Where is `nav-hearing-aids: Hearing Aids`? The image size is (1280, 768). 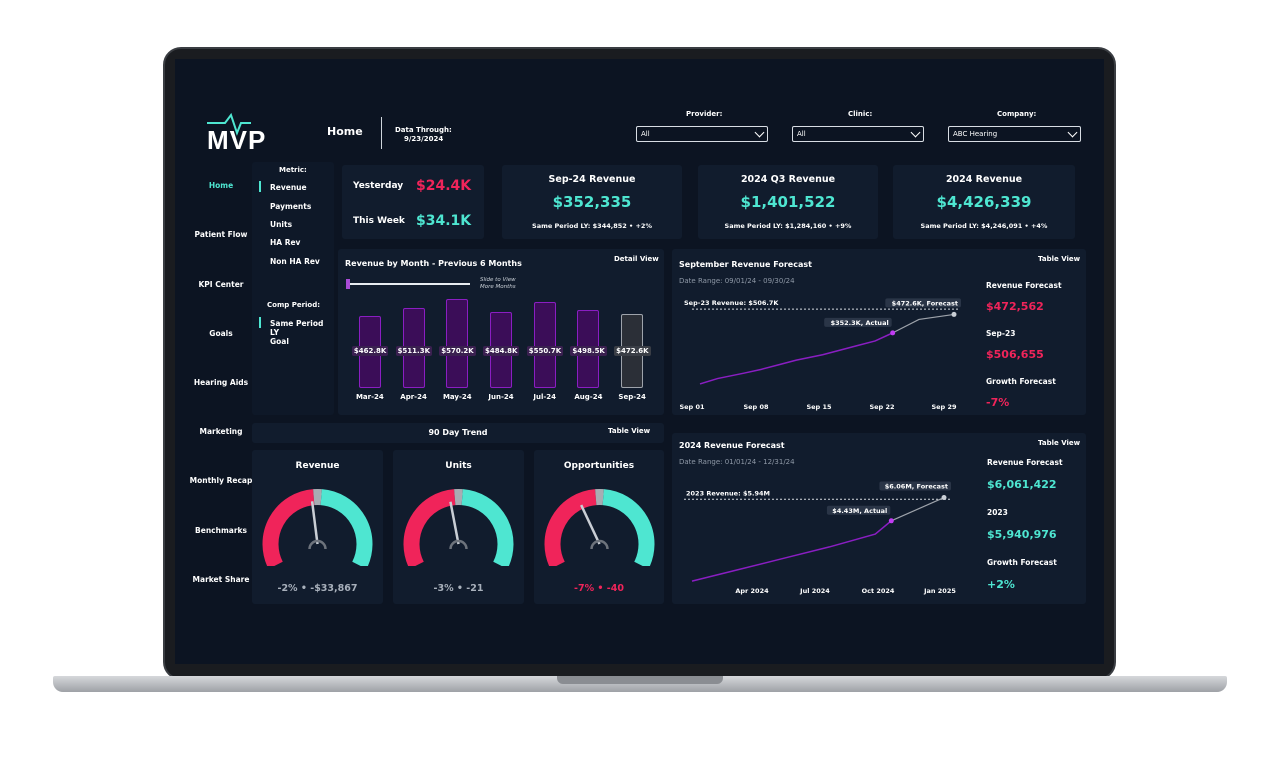 nav-hearing-aids: Hearing Aids is located at coordinates (221, 382).